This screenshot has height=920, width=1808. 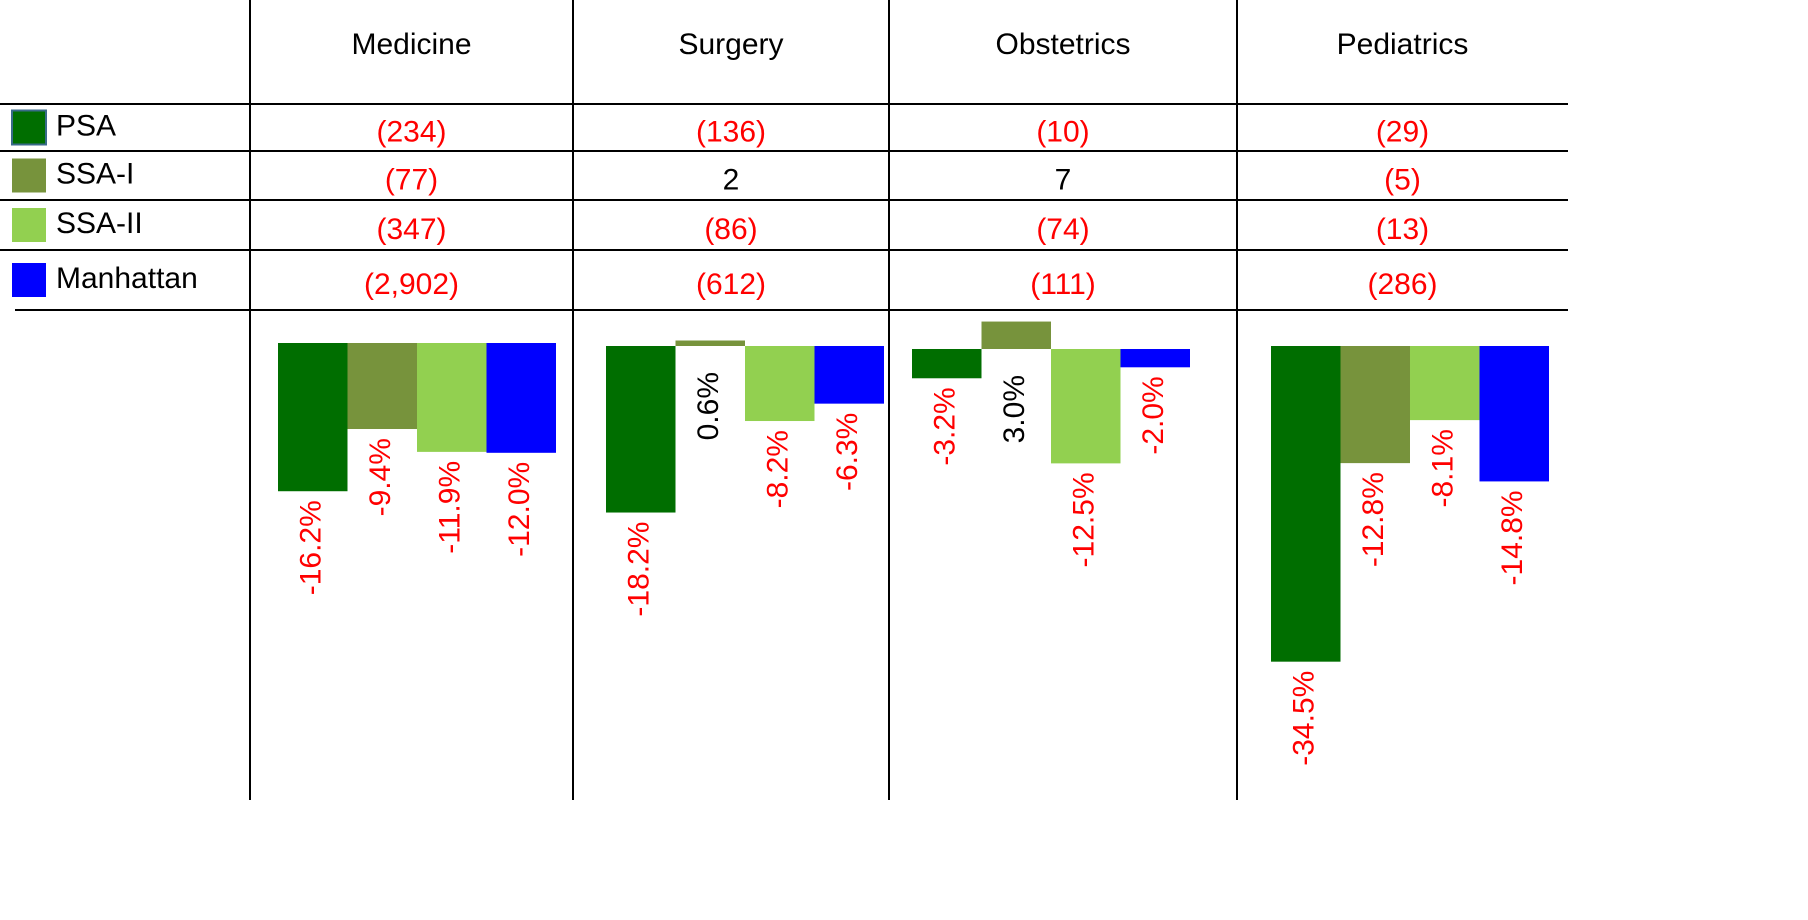 I want to click on cell-value: (29), so click(x=1402, y=131).